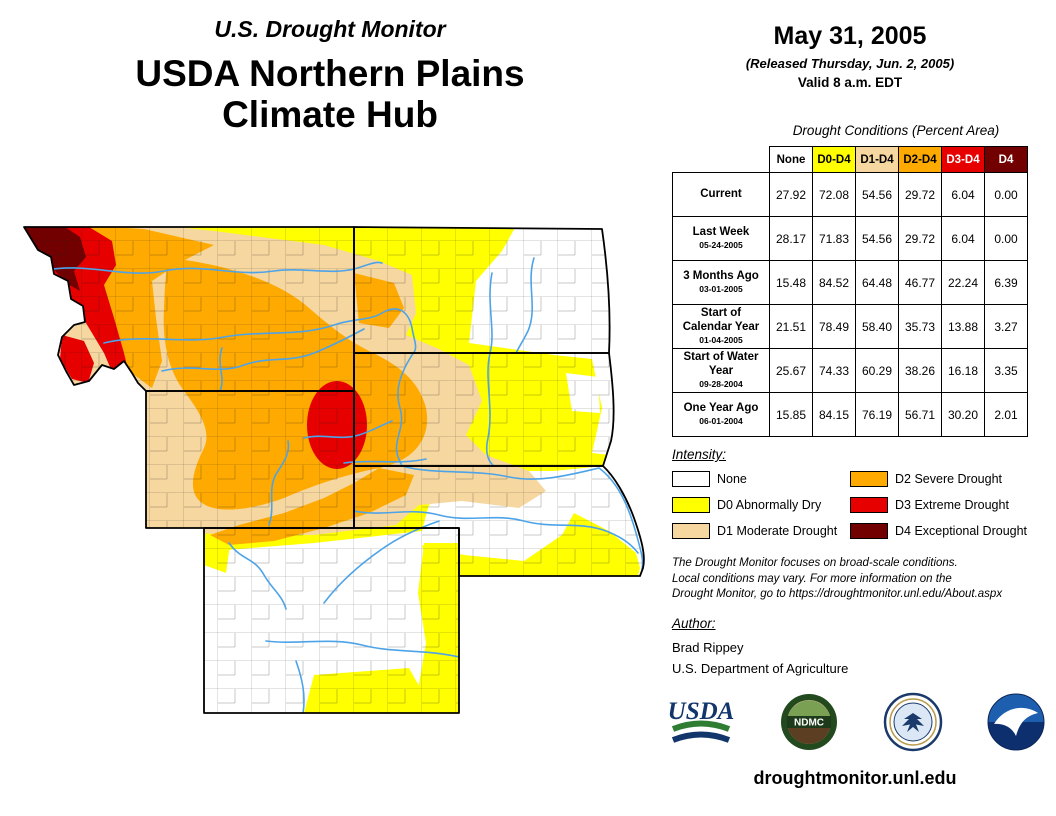 The image size is (1056, 816). What do you see at coordinates (708, 647) in the screenshot?
I see `author-name: Brad Rippey` at bounding box center [708, 647].